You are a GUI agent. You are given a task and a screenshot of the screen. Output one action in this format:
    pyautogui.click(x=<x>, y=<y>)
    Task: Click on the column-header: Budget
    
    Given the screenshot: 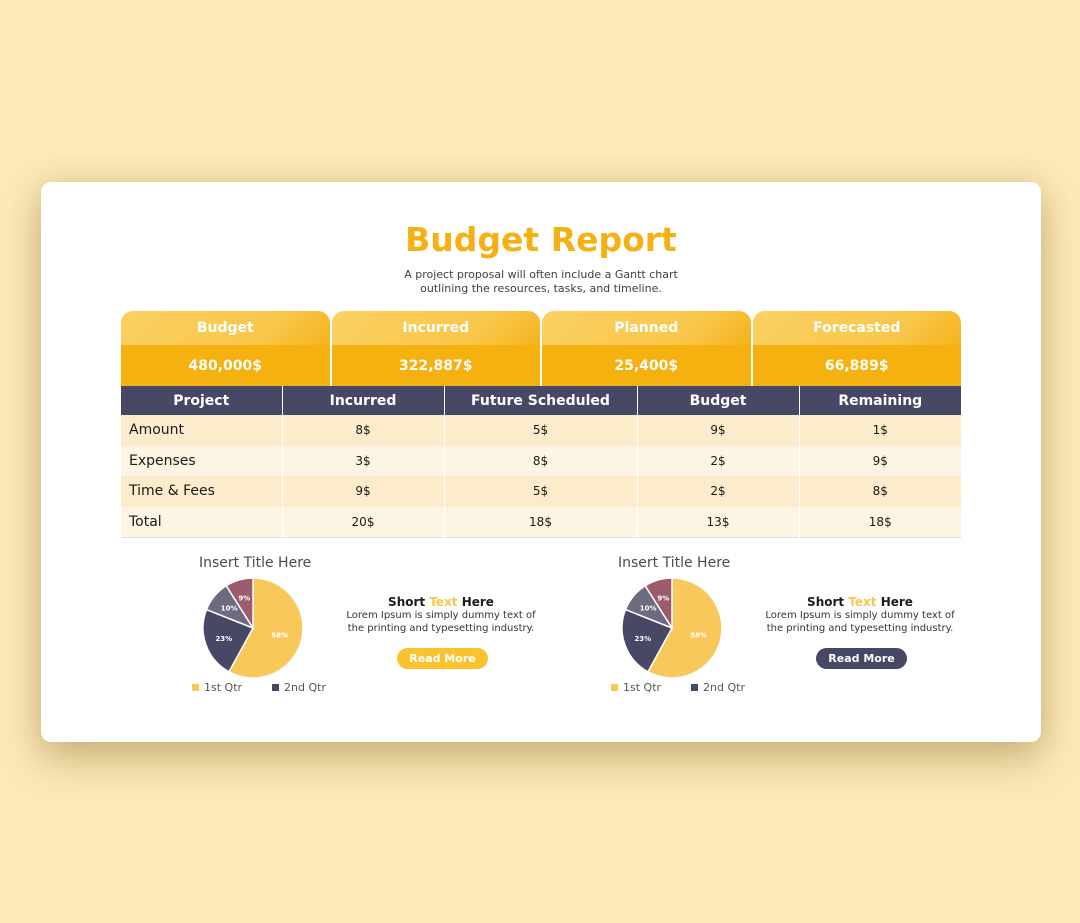 What is the action you would take?
    pyautogui.click(x=717, y=400)
    